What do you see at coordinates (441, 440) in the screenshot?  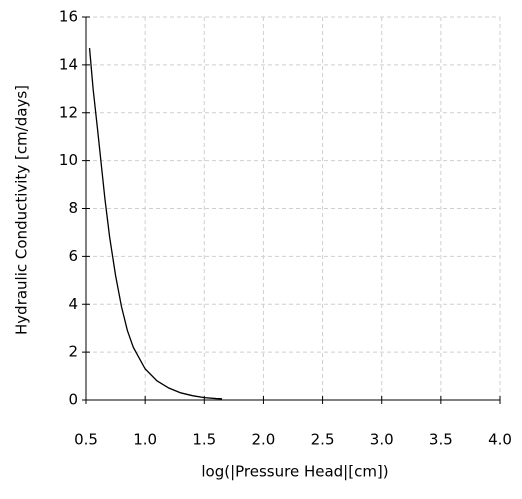 I see `x-tick-label: 3.5` at bounding box center [441, 440].